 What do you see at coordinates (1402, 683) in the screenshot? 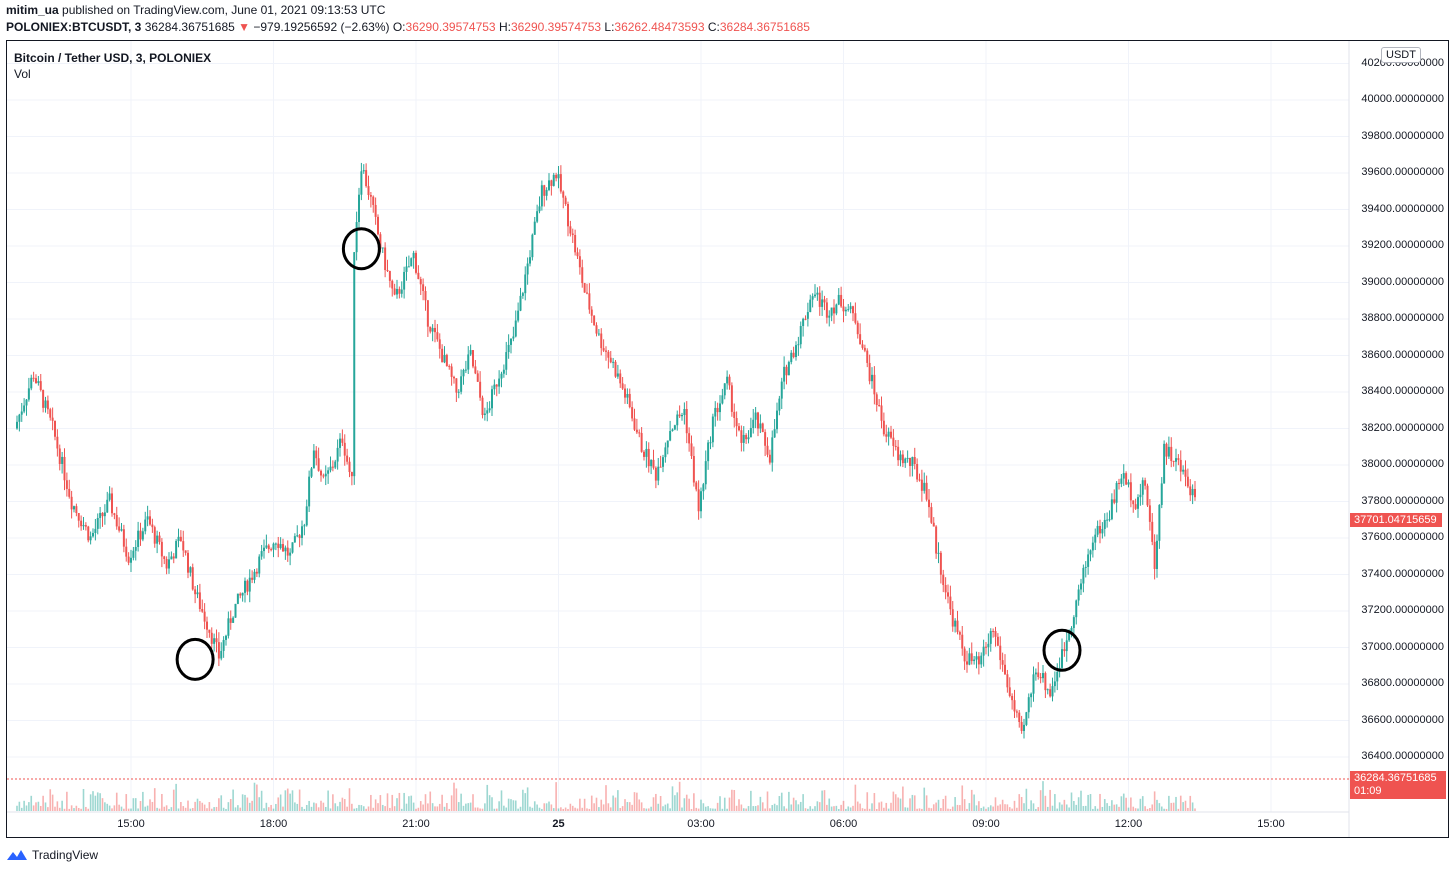
I see `price-tick-label: 36800.00000000` at bounding box center [1402, 683].